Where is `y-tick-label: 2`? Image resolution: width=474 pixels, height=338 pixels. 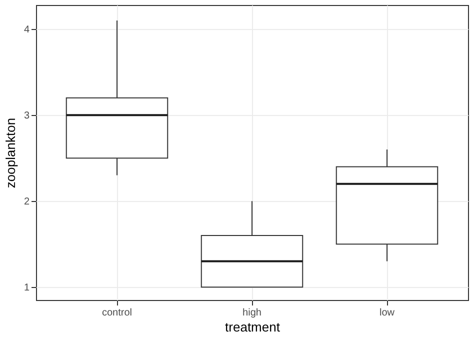 y-tick-label: 2 is located at coordinates (27, 202).